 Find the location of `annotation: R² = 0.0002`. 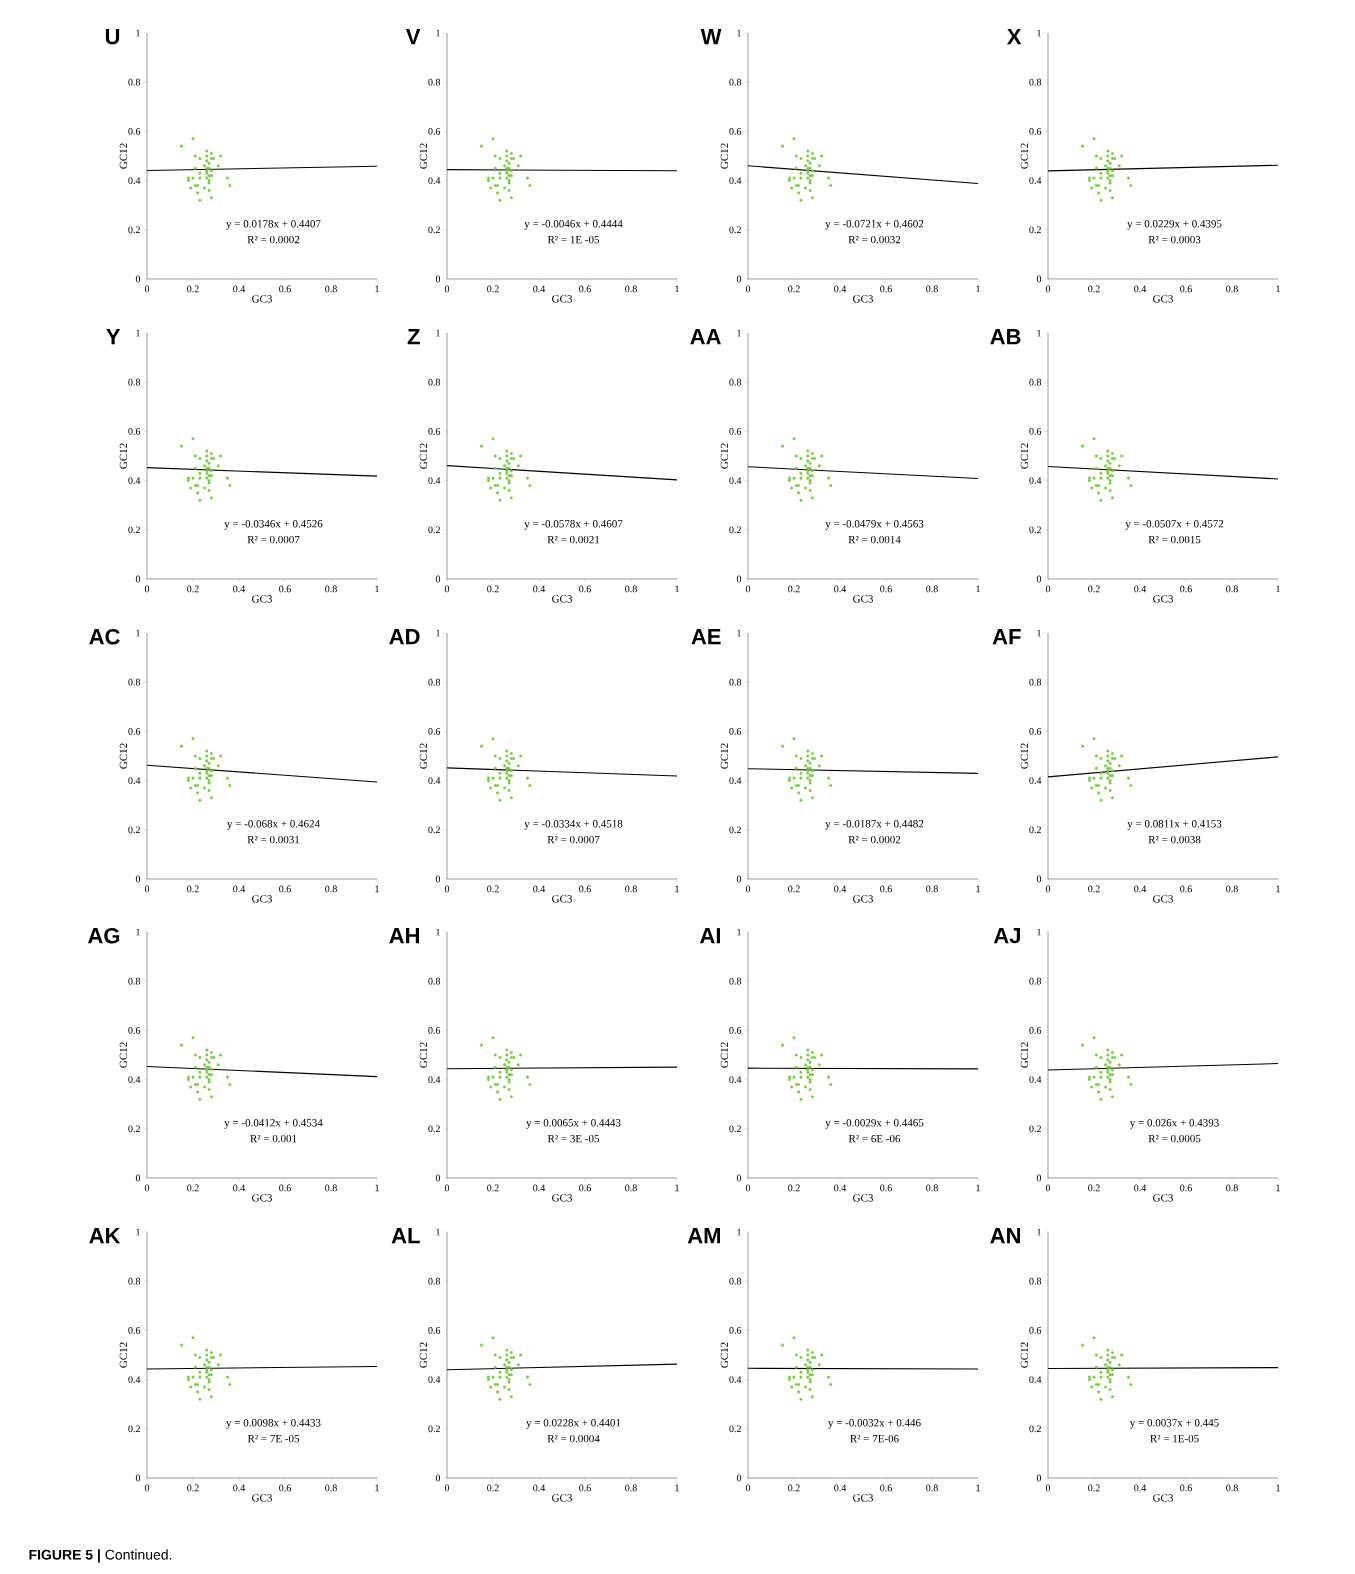

annotation: R² = 0.0002 is located at coordinates (874, 839).